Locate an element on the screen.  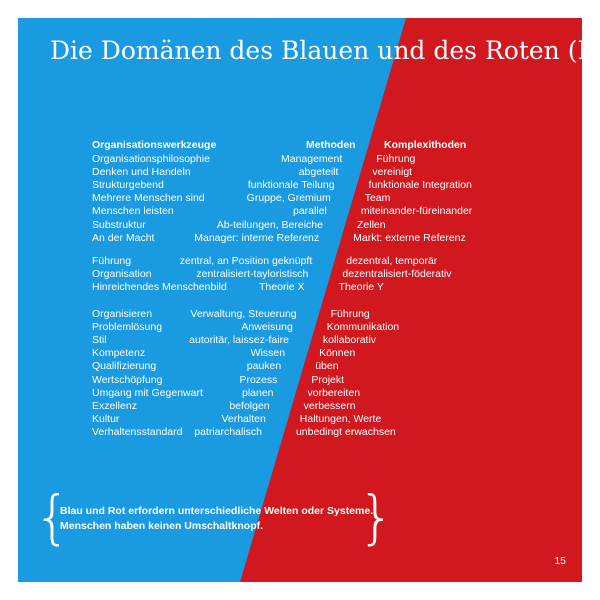
row-label: Exzellenz is located at coordinates (114, 406).